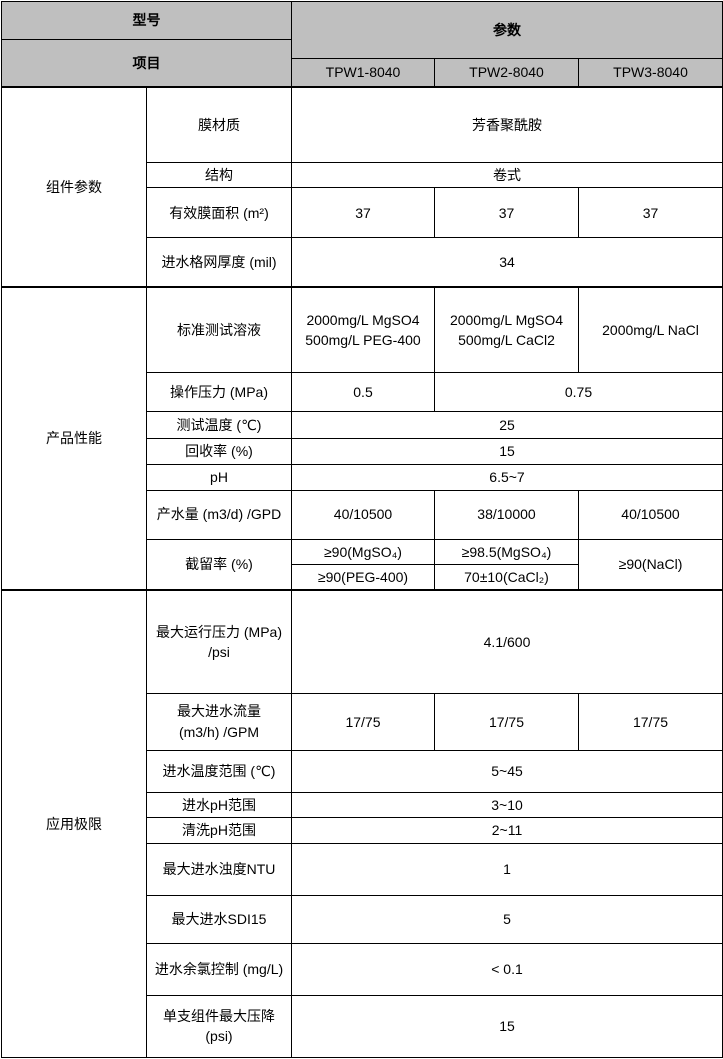 The image size is (723, 1059). Describe the element at coordinates (363, 514) in the screenshot. I see `cell-permeate-flow-1: 40/10500` at that location.